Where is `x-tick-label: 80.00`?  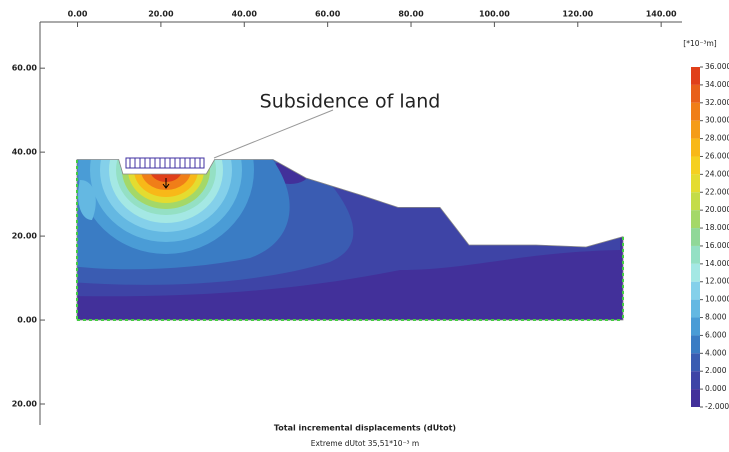 x-tick-label: 80.00 is located at coordinates (411, 14).